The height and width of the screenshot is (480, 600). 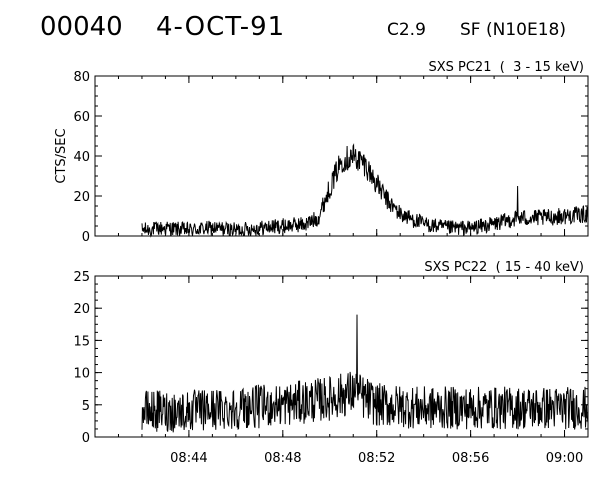 I want to click on y-tick-label: 60, so click(x=81, y=117).